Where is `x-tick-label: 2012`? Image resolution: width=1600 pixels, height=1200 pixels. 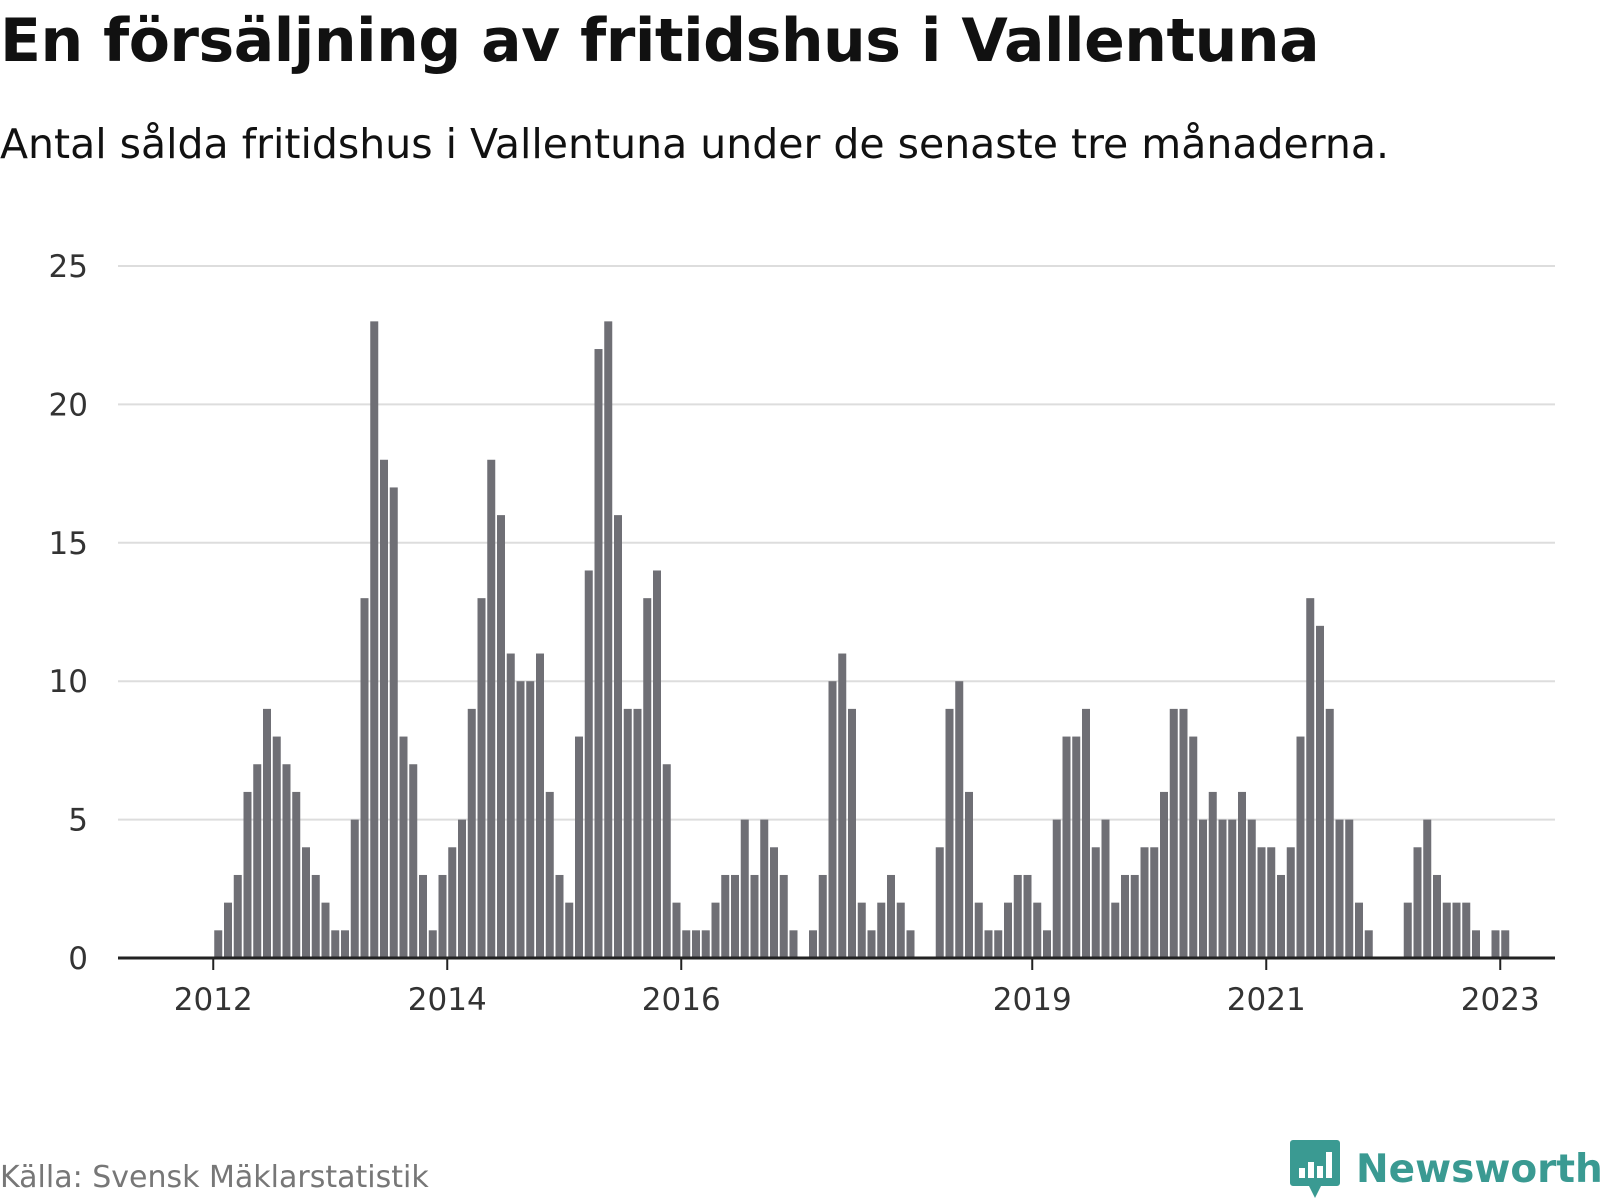 x-tick-label: 2012 is located at coordinates (213, 1000).